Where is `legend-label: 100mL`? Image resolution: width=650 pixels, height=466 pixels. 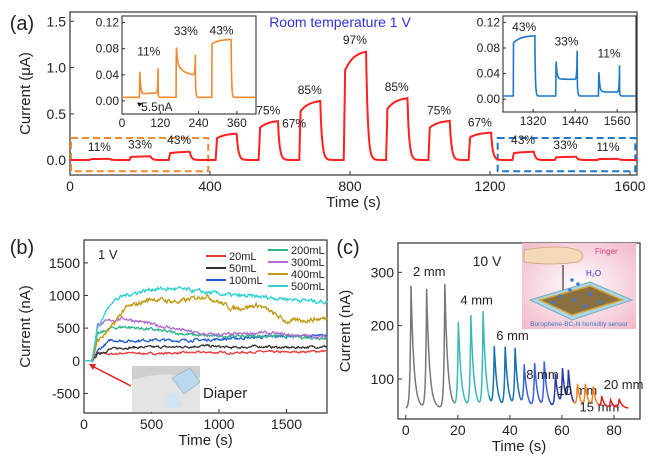 legend-label: 100mL is located at coordinates (246, 281).